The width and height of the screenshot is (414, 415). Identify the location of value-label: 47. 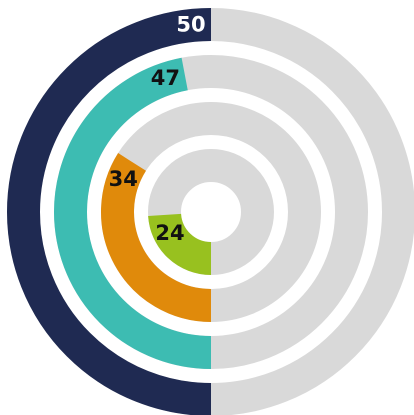
(165, 78).